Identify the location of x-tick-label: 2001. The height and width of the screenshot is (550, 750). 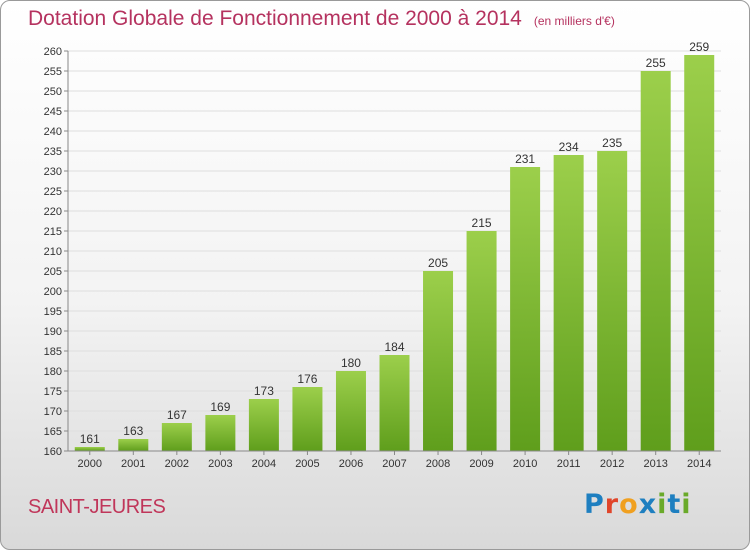
(133, 464).